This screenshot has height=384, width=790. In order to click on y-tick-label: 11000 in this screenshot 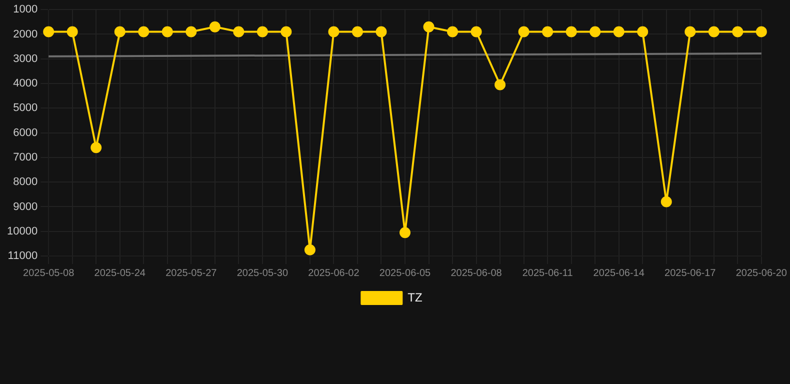, I will do `click(23, 256)`.